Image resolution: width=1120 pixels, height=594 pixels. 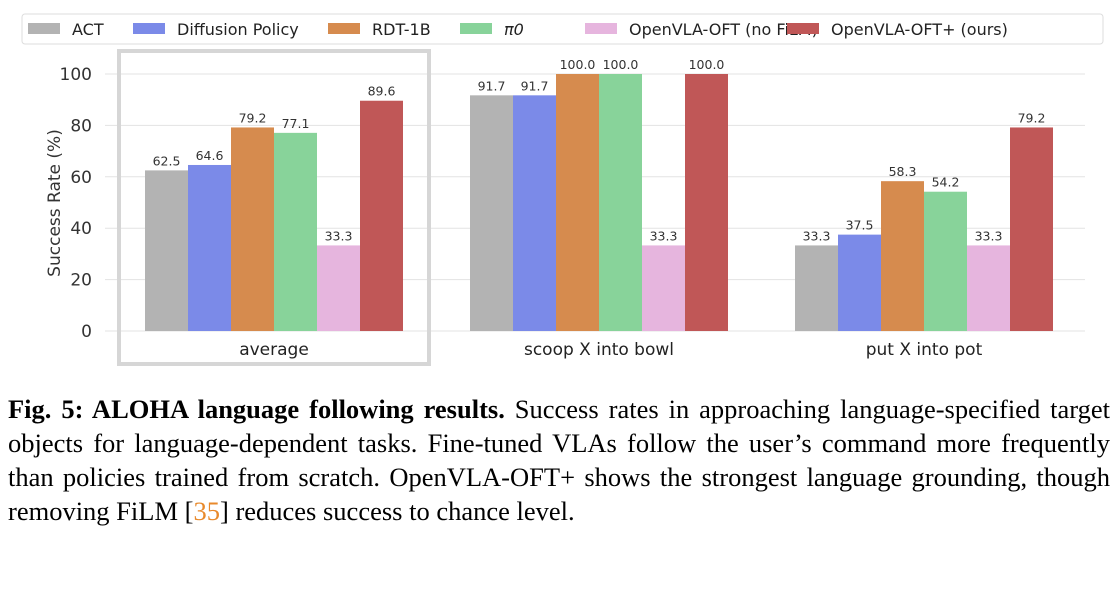 I want to click on legend-label: RDT-1B, so click(x=401, y=29).